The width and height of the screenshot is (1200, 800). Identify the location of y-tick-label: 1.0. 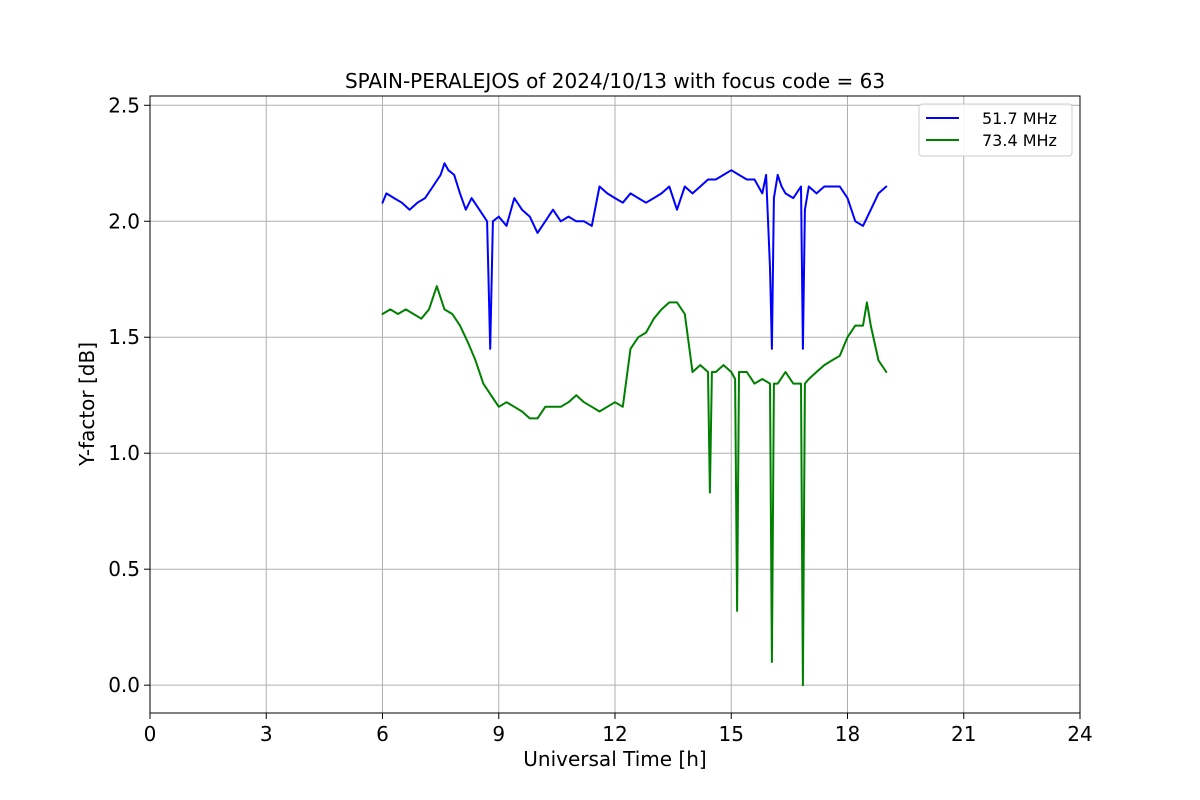
(124, 453).